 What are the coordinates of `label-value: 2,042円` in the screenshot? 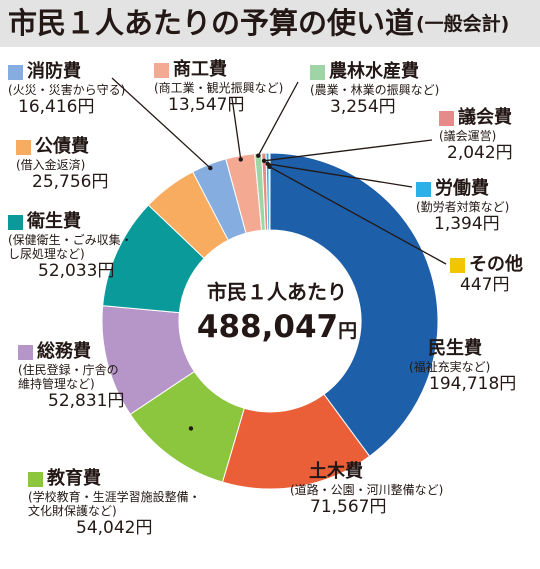 It's located at (480, 153).